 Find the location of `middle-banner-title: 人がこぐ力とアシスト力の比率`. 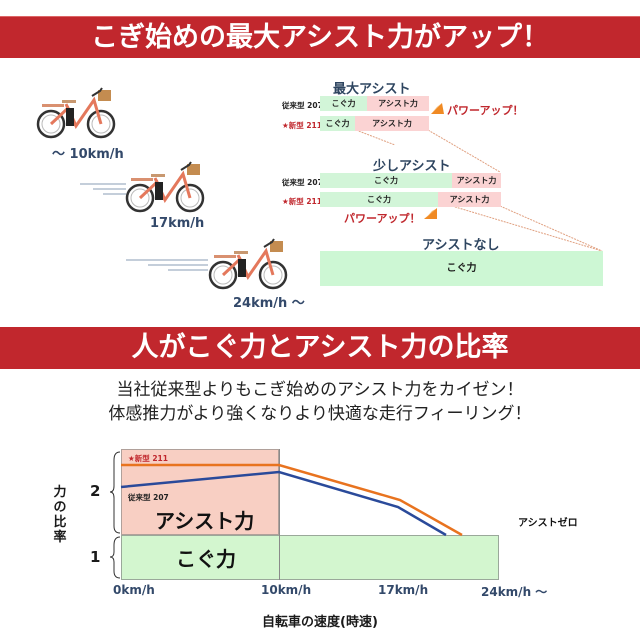

middle-banner-title: 人がこぐ力とアシスト力の比率 is located at coordinates (320, 348).